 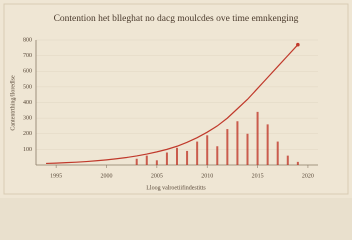 I want to click on x-tick-label: 1995, so click(x=56, y=176).